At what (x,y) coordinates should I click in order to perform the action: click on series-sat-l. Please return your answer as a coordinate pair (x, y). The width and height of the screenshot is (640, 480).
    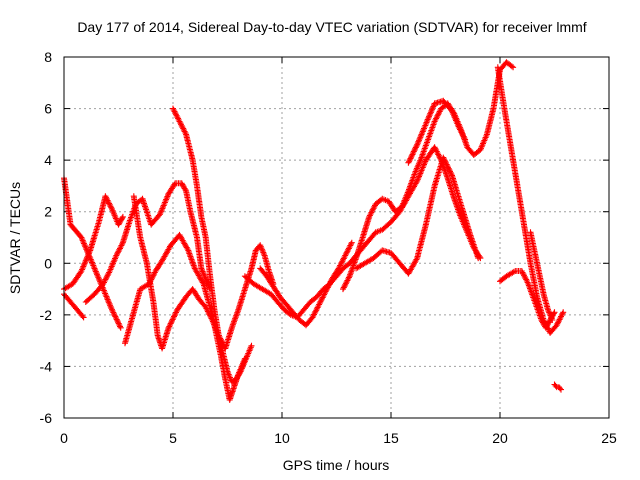
    Looking at the image, I should click on (437, 131).